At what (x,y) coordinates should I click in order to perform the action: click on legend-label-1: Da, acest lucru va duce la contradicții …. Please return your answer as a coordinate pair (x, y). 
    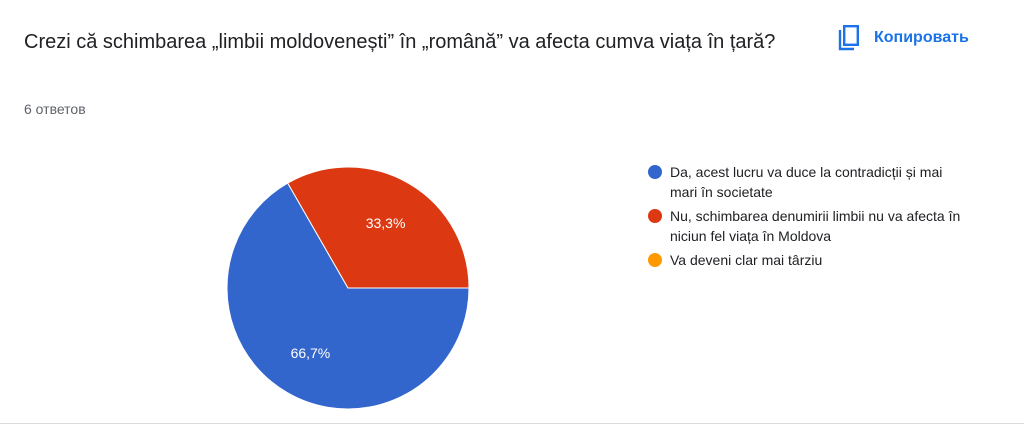
    Looking at the image, I should click on (806, 182).